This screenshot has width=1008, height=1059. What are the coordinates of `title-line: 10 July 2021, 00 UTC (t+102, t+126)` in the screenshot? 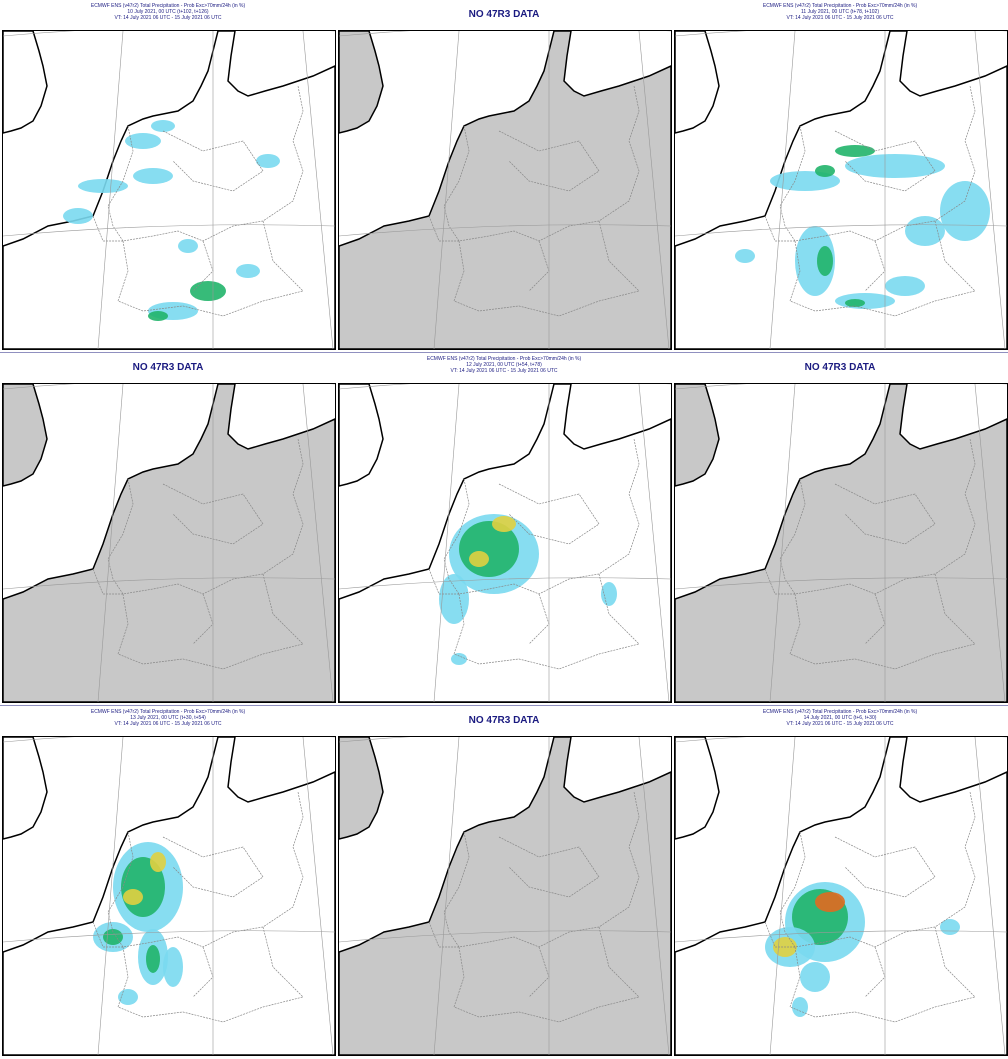 It's located at (168, 12).